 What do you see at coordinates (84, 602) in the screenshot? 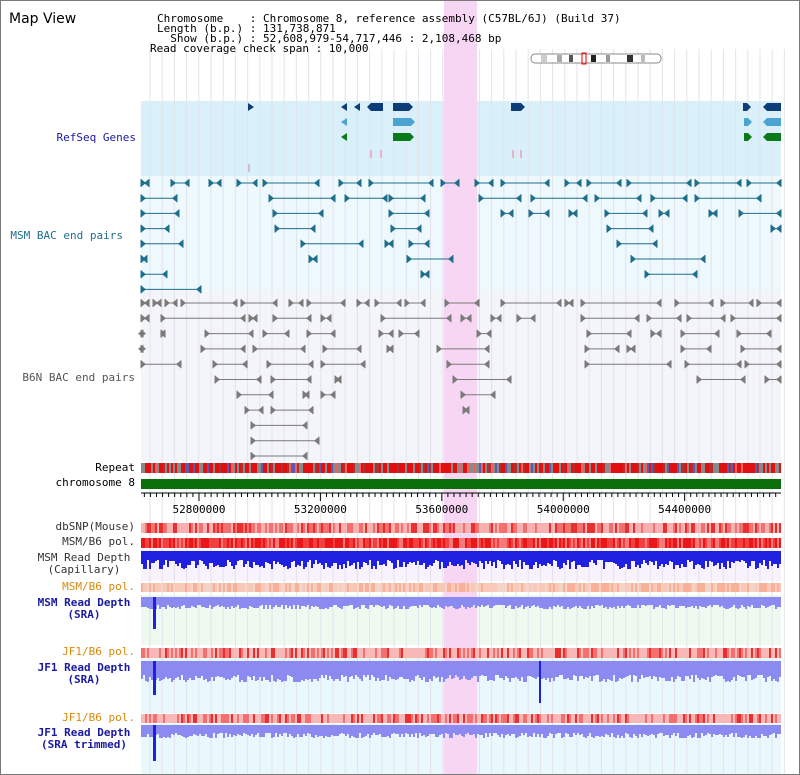
I see `msm-depth-sra-line1: MSM Read Depth` at bounding box center [84, 602].